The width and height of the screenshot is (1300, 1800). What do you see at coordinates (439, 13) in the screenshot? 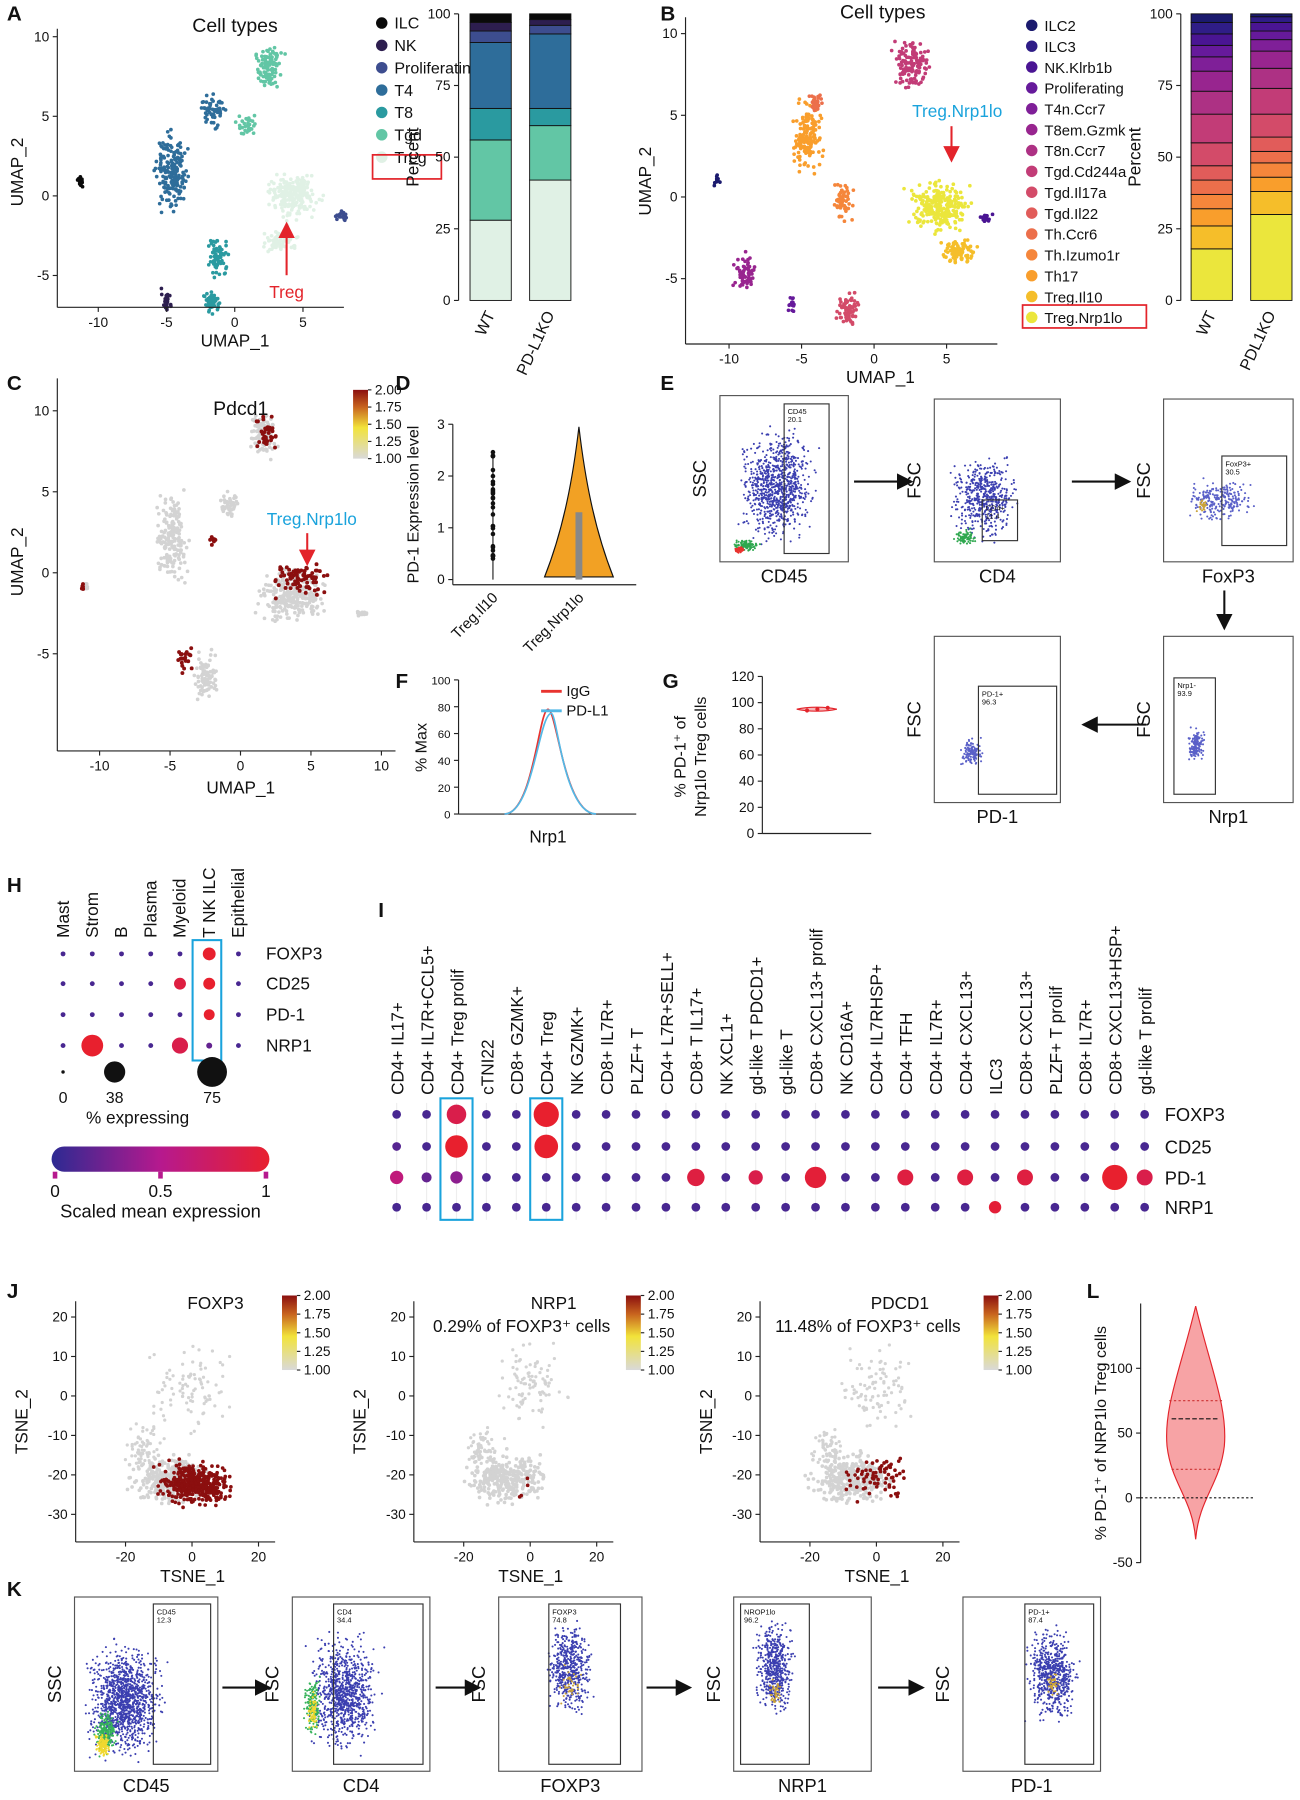
I see `y-tick-label: 100` at bounding box center [439, 13].